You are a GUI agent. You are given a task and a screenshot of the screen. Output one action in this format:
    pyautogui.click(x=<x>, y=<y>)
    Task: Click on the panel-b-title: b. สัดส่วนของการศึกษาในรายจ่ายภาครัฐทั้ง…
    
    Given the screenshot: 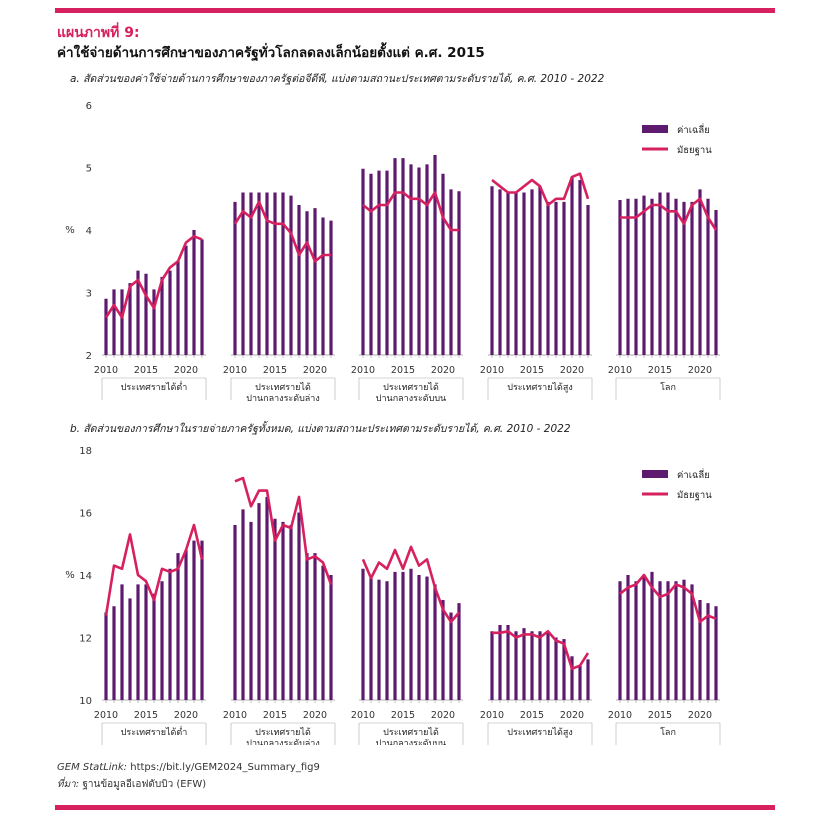 What is the action you would take?
    pyautogui.click(x=320, y=429)
    